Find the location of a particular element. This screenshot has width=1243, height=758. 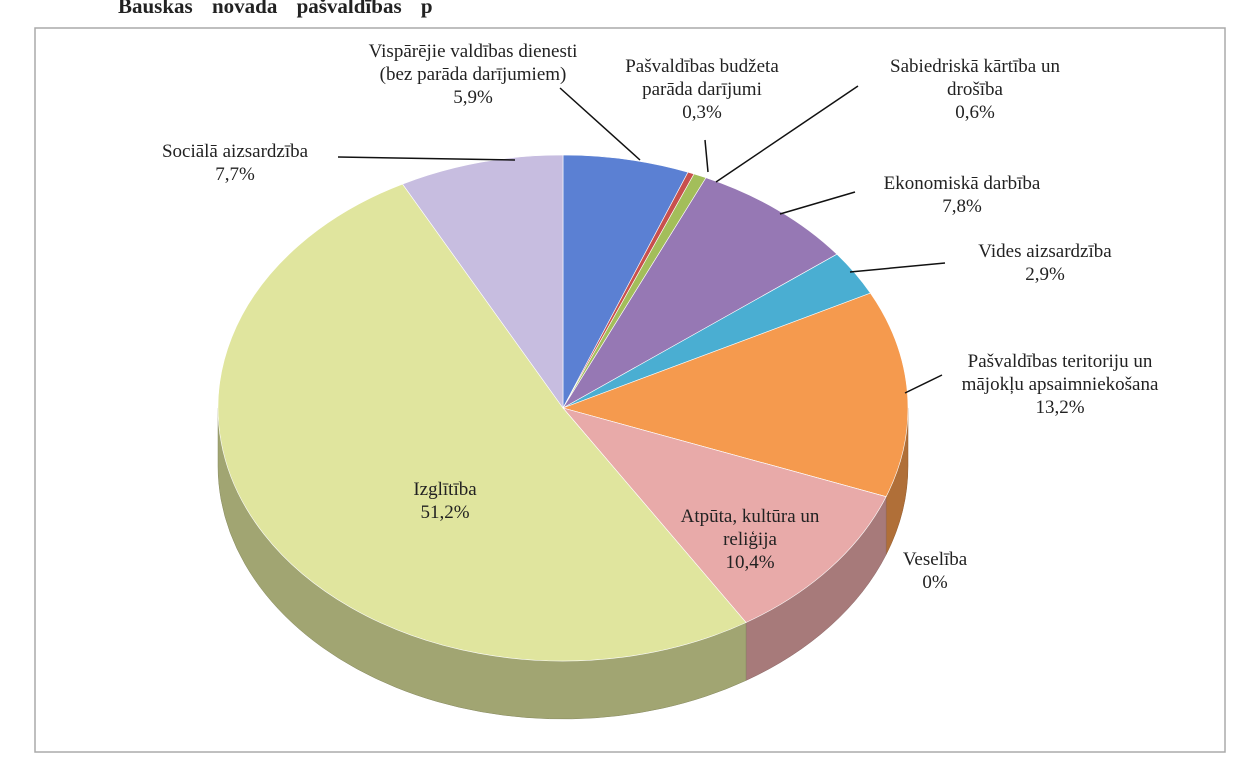

slice-label: Sabiedriskā kārtība un drošība 0,6% is located at coordinates (975, 89).